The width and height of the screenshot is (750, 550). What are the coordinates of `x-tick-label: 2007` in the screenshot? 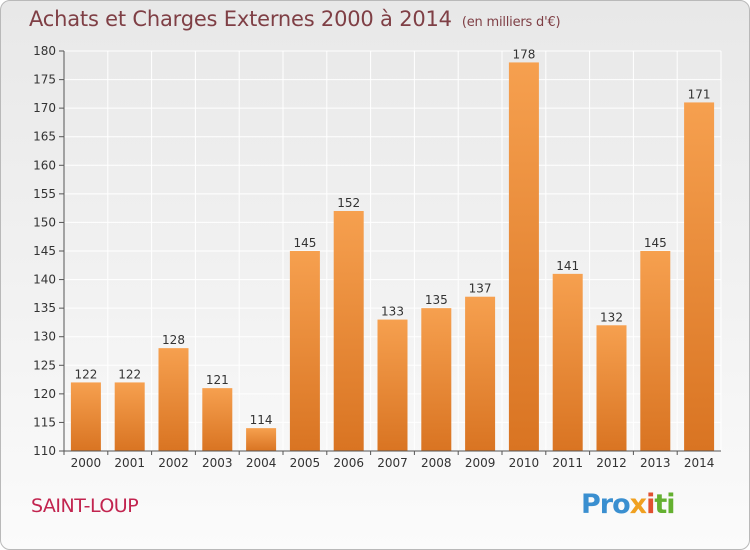 It's located at (392, 463).